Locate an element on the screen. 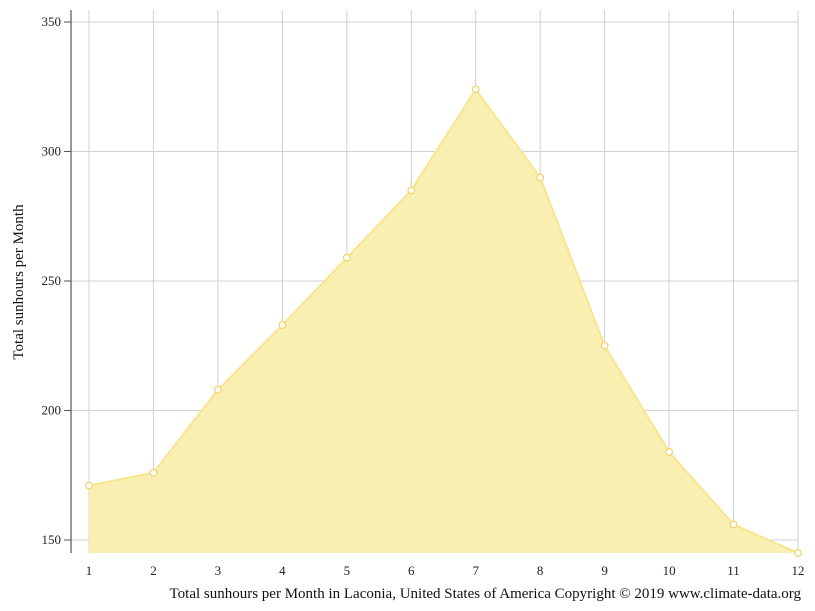 The image size is (815, 611). x-tick-label: 1 is located at coordinates (89, 570).